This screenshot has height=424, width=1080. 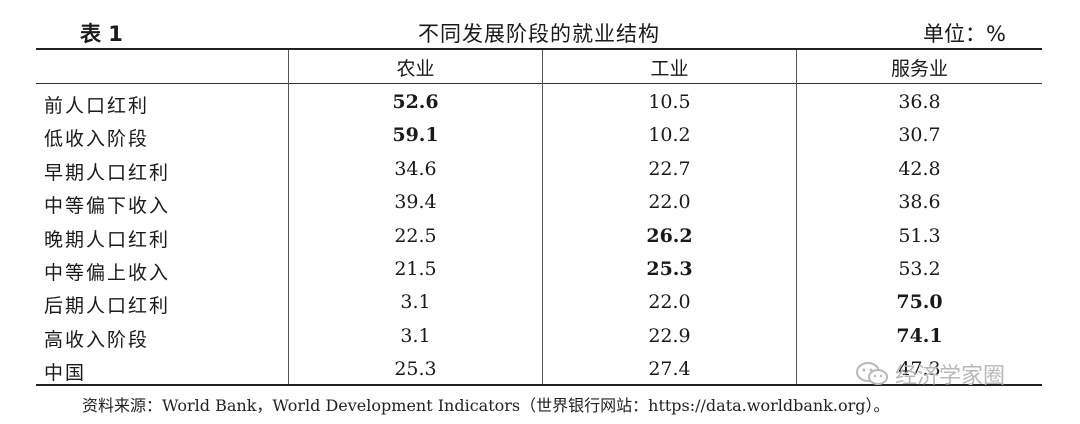 What do you see at coordinates (107, 172) in the screenshot?
I see `row-stage-label: 早期人口红利` at bounding box center [107, 172].